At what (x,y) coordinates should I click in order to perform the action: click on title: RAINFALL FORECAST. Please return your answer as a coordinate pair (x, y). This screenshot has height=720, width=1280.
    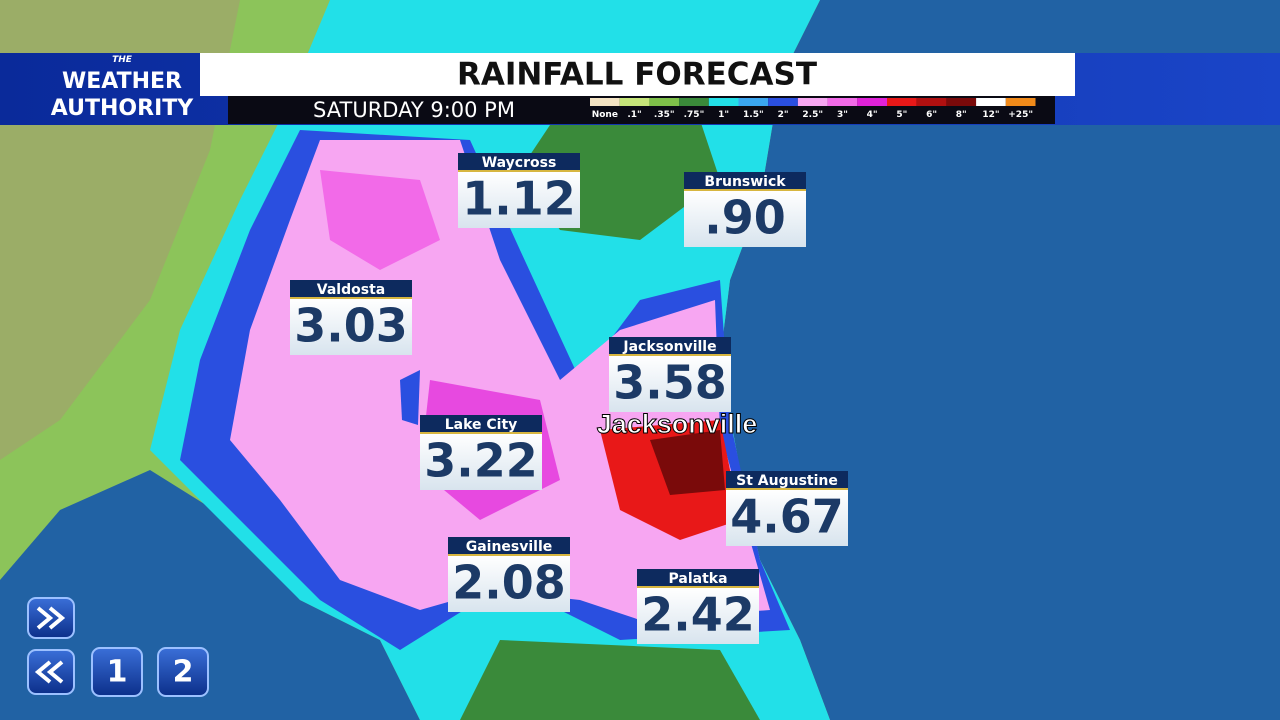
    Looking at the image, I should click on (637, 75).